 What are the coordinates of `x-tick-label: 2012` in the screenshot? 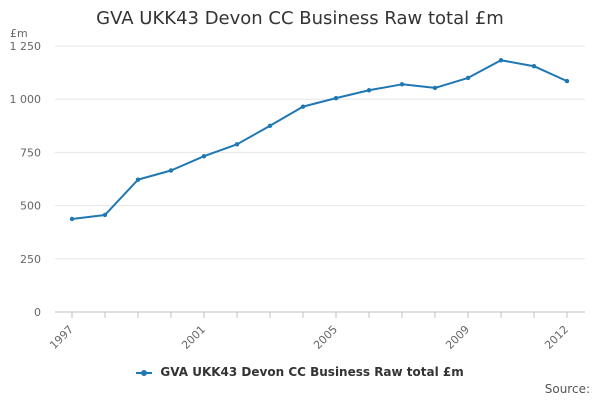 It's located at (556, 337).